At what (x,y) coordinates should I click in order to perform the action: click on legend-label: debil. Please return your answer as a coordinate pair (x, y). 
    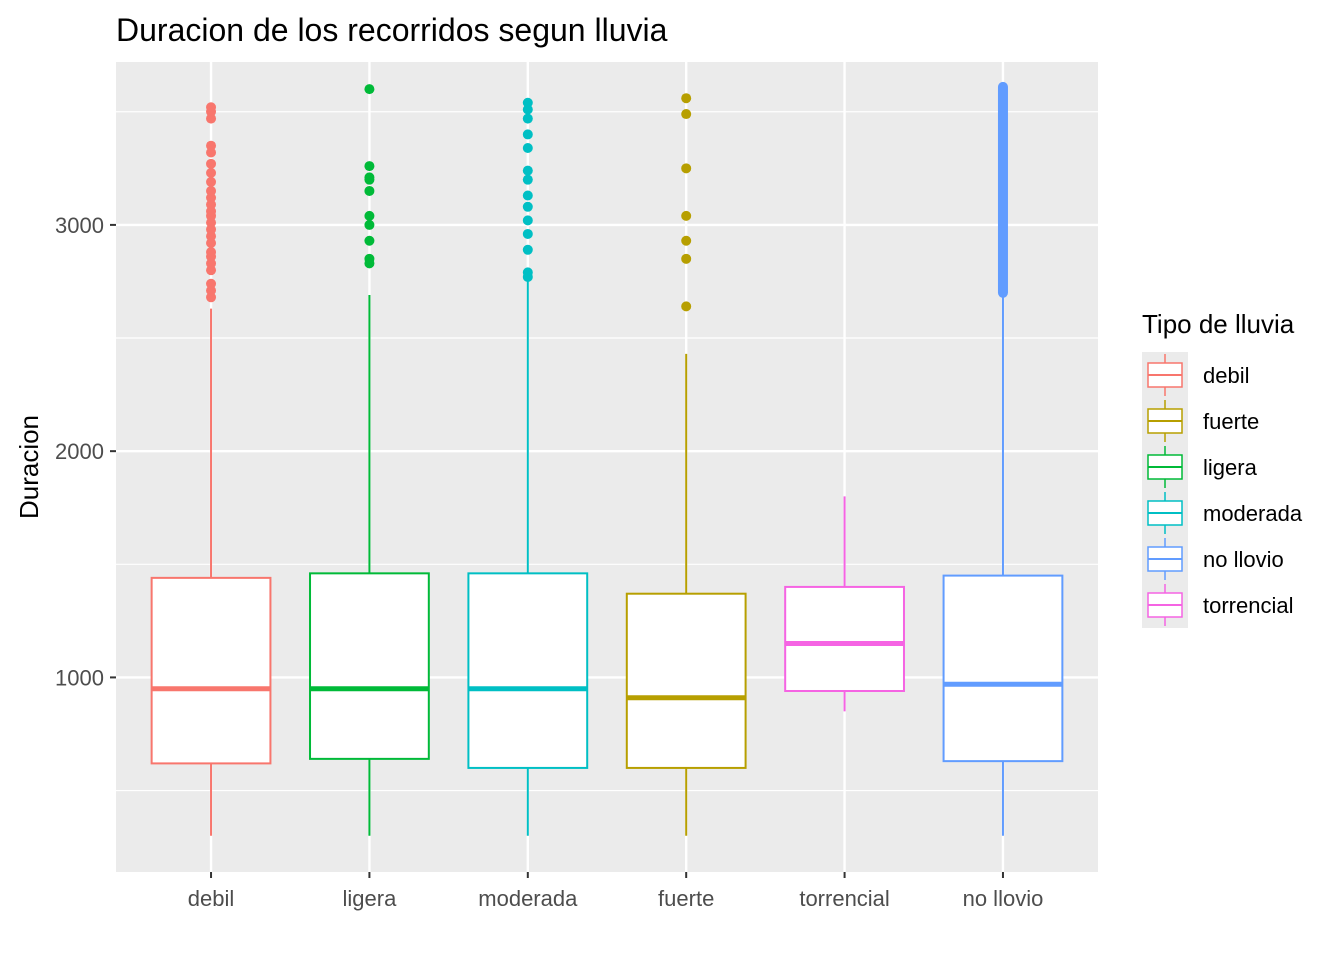
    Looking at the image, I should click on (1226, 375).